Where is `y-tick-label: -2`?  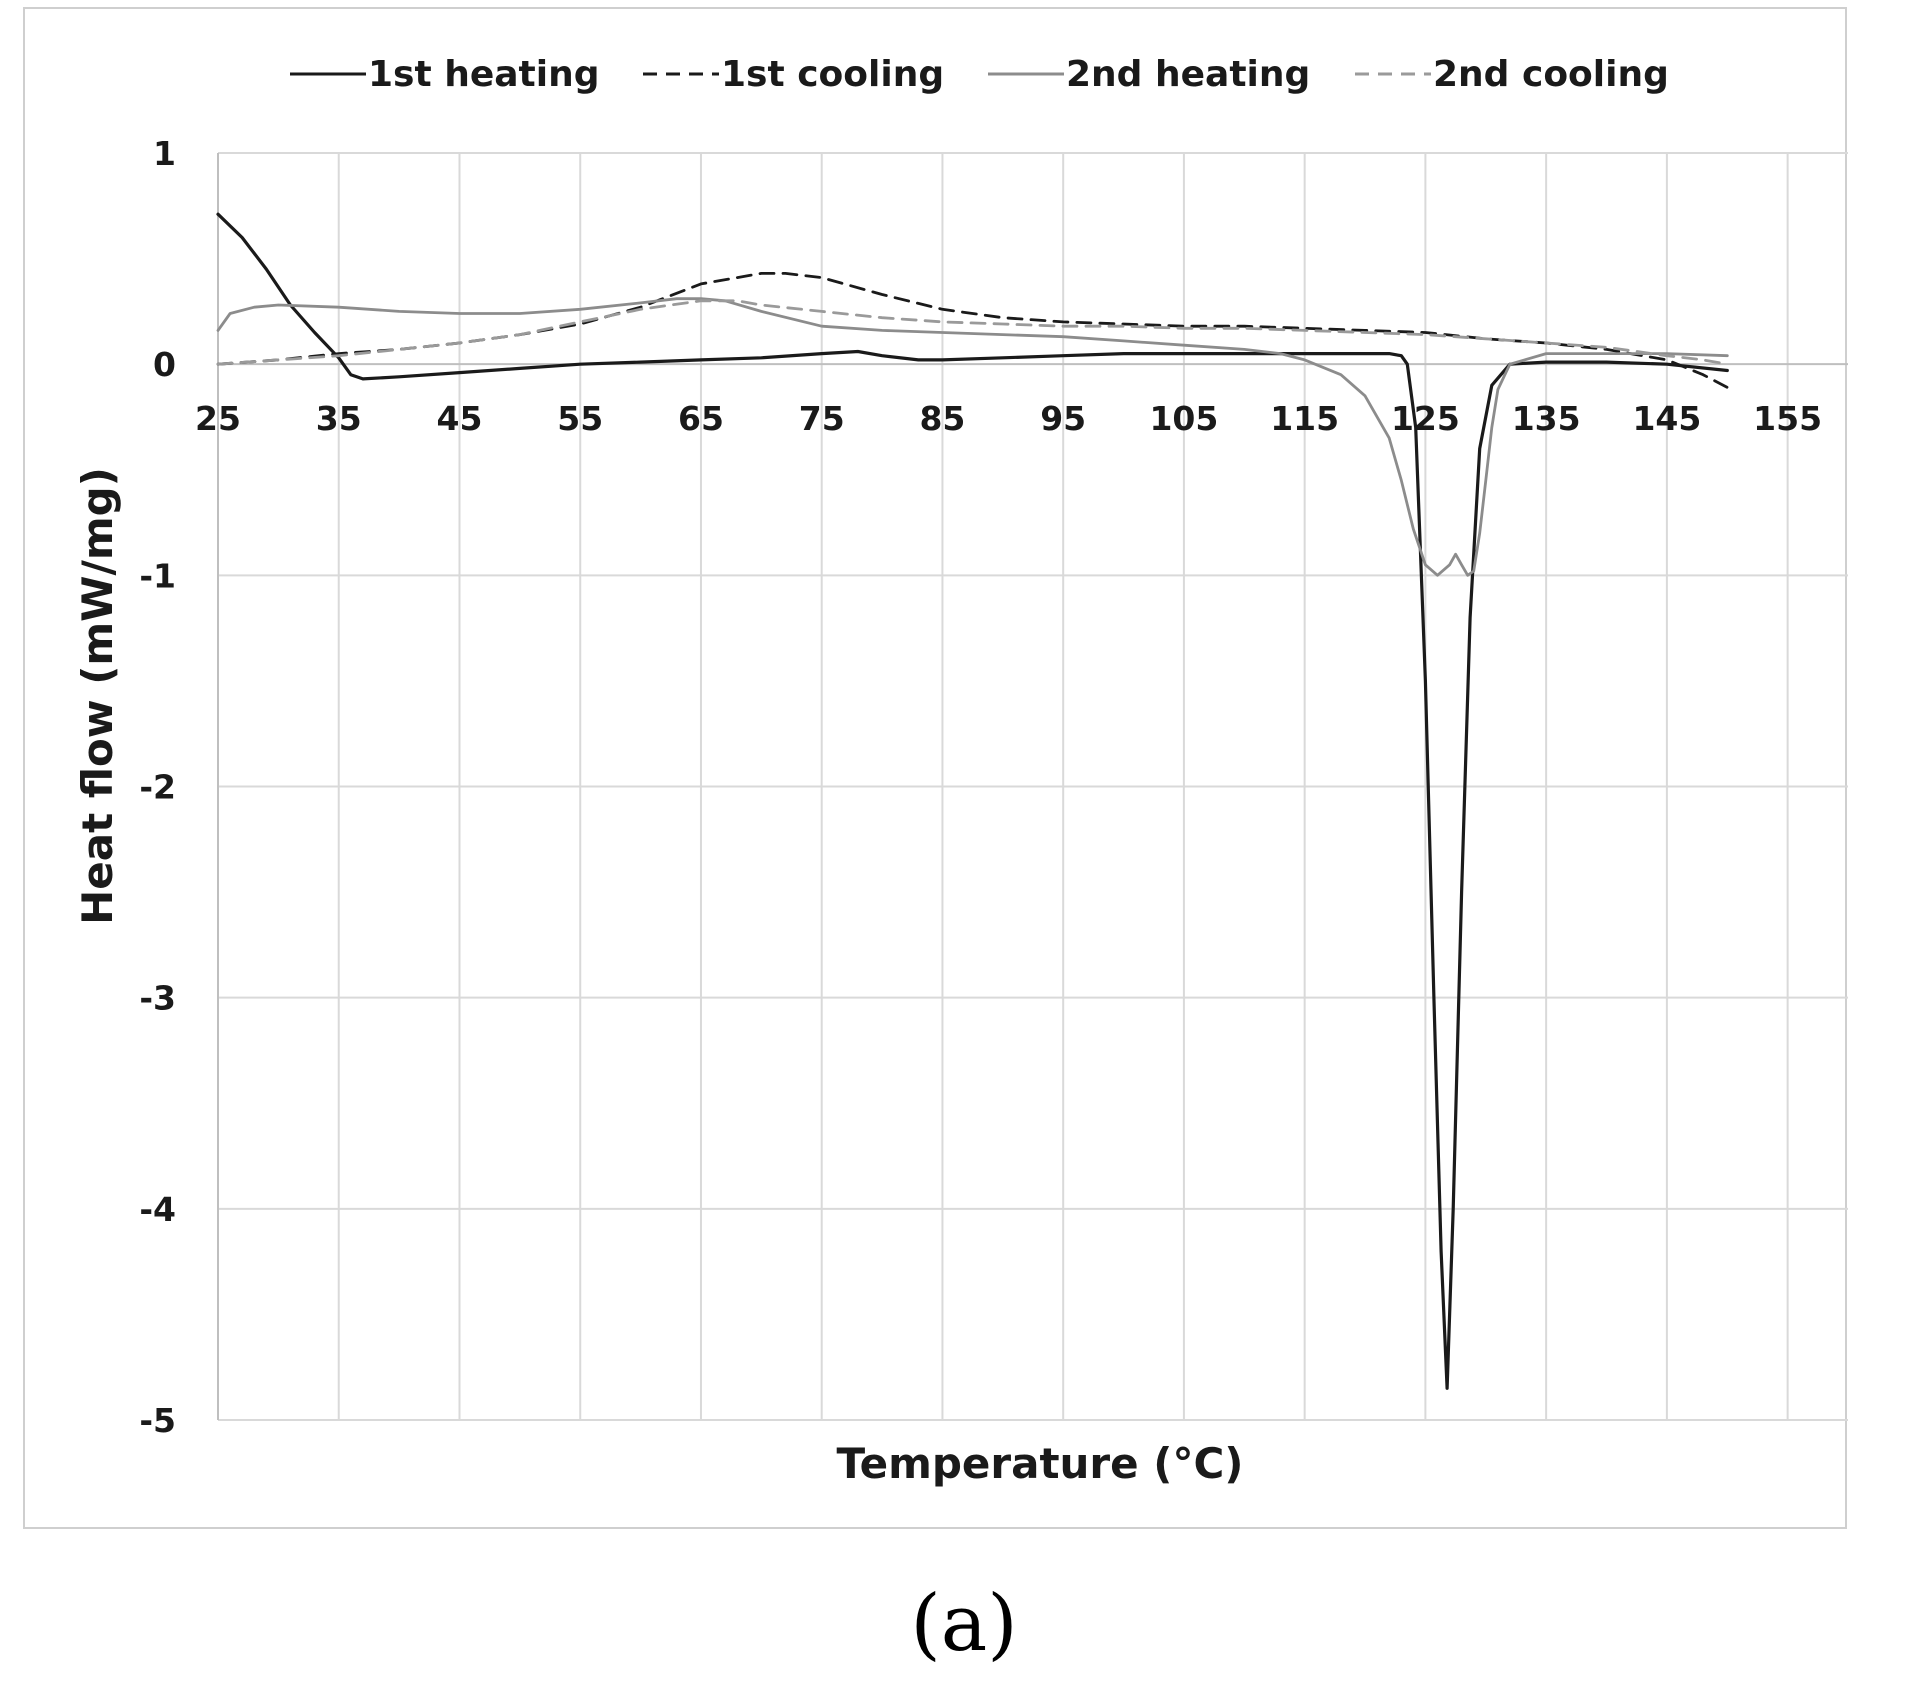 y-tick-label: -2 is located at coordinates (157, 787).